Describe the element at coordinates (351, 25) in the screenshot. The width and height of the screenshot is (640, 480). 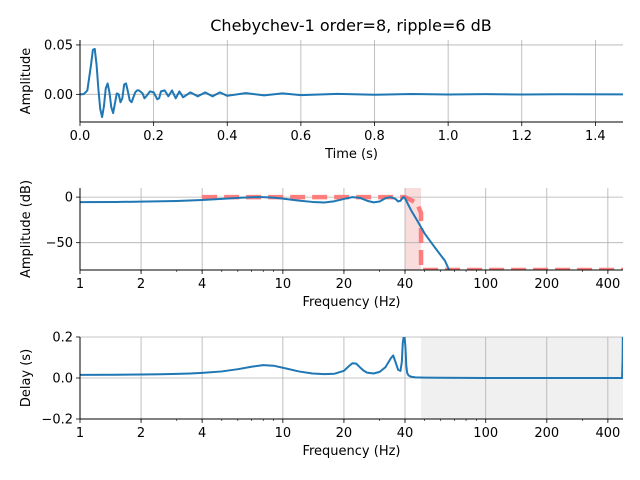
I see `figure-title: Chebychev-1 order=8, ripple=6 dB` at that location.